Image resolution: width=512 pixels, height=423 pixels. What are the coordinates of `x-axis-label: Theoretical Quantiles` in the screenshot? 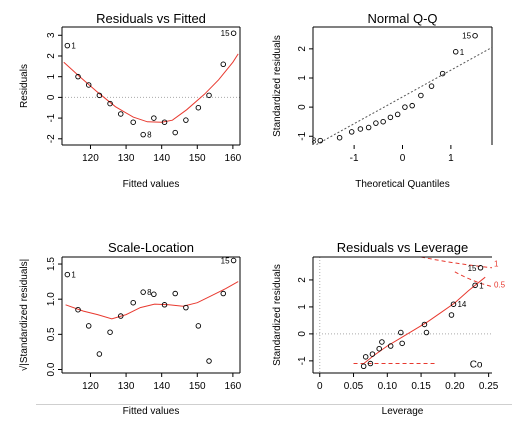 It's located at (402, 184).